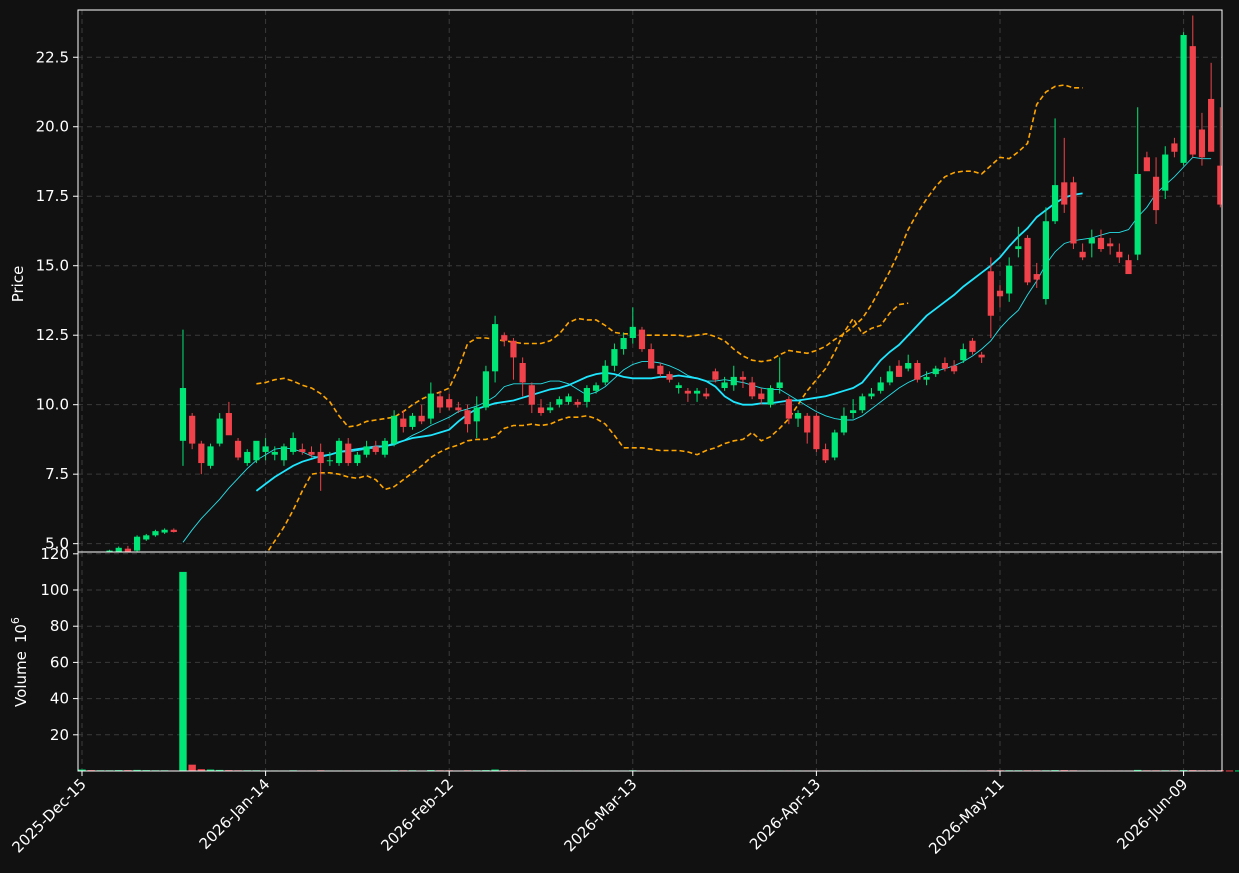  I want to click on volume-axis-label: Volume, so click(21, 679).